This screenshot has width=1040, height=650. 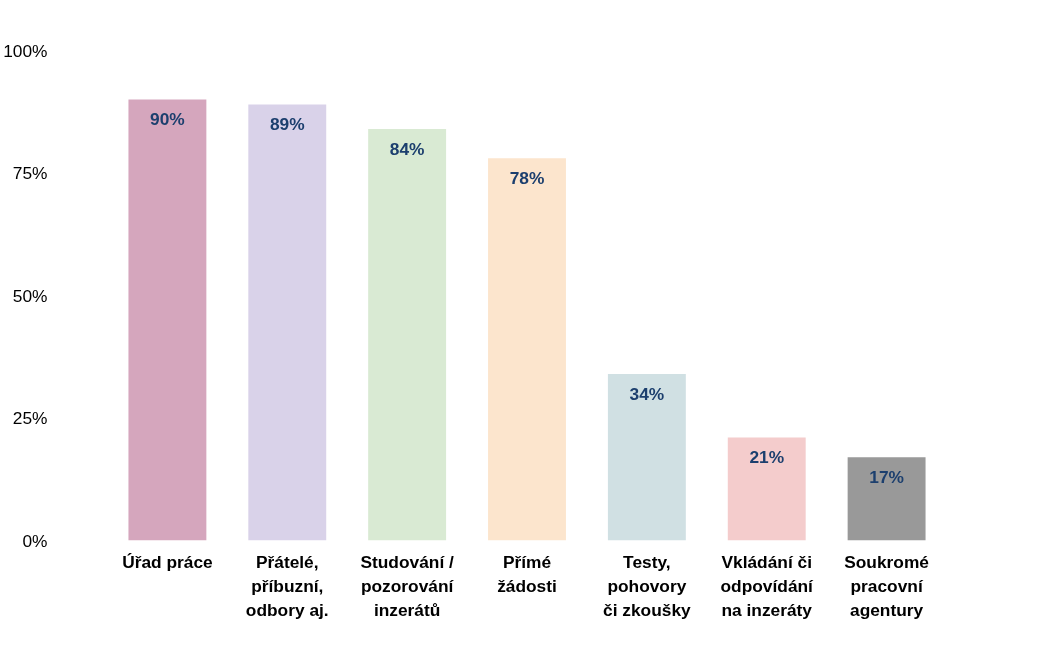 What do you see at coordinates (407, 585) in the screenshot?
I see `x-tick-label: Studování / pozorování inzerátů` at bounding box center [407, 585].